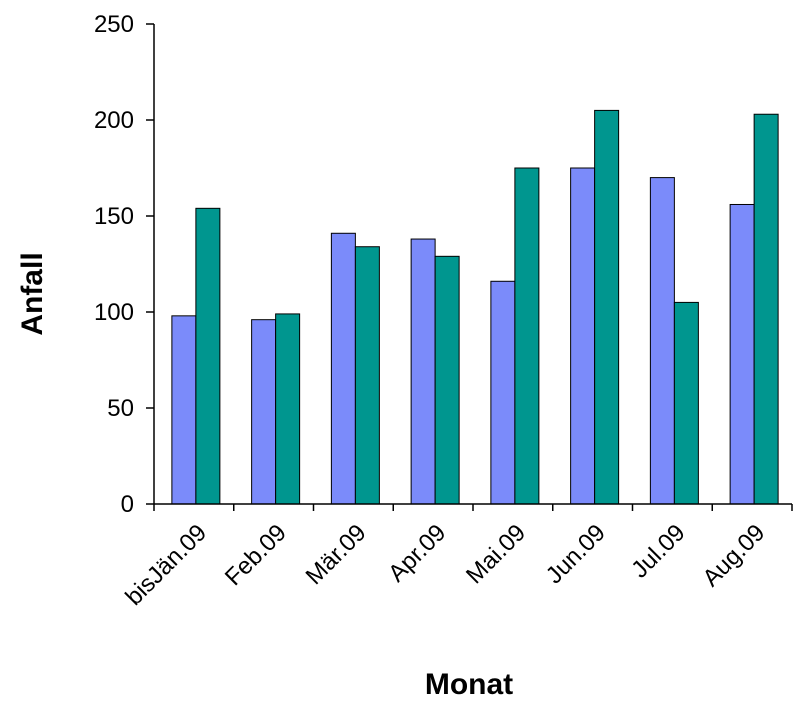  What do you see at coordinates (114, 120) in the screenshot?
I see `y-tick-label: 200` at bounding box center [114, 120].